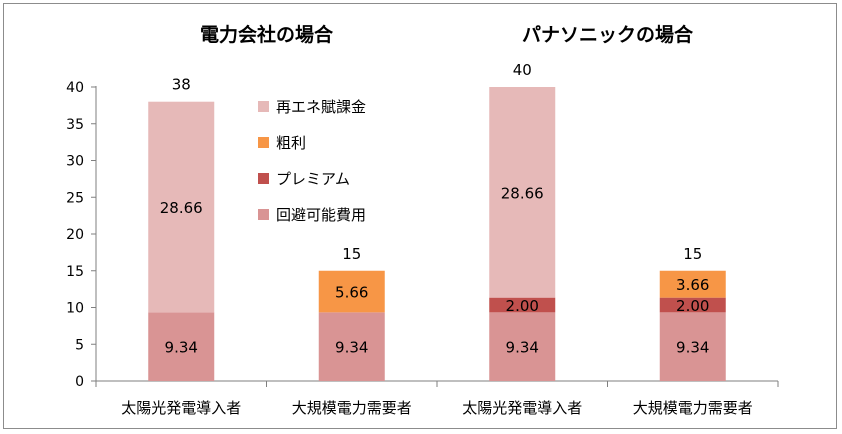  I want to click on y-tick-label: 20, so click(75, 235).